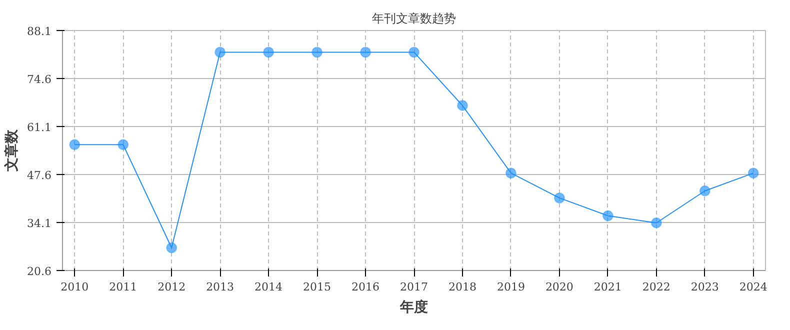 The image size is (790, 330). Describe the element at coordinates (172, 287) in the screenshot. I see `x-tick-label: 2012` at that location.